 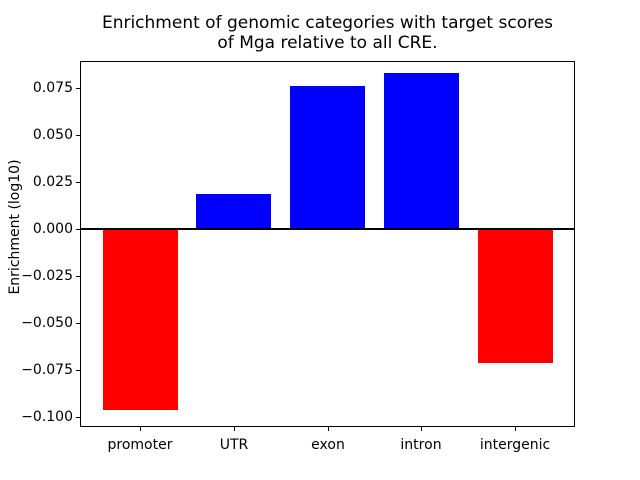 What do you see at coordinates (52, 135) in the screenshot?
I see `y-tick-label: 0.050` at bounding box center [52, 135].